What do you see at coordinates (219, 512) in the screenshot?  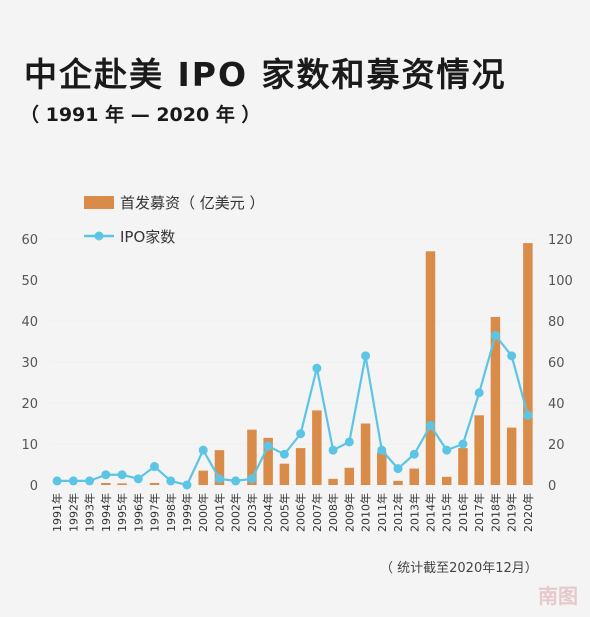 I see `x-tick-label: 2001年` at bounding box center [219, 512].